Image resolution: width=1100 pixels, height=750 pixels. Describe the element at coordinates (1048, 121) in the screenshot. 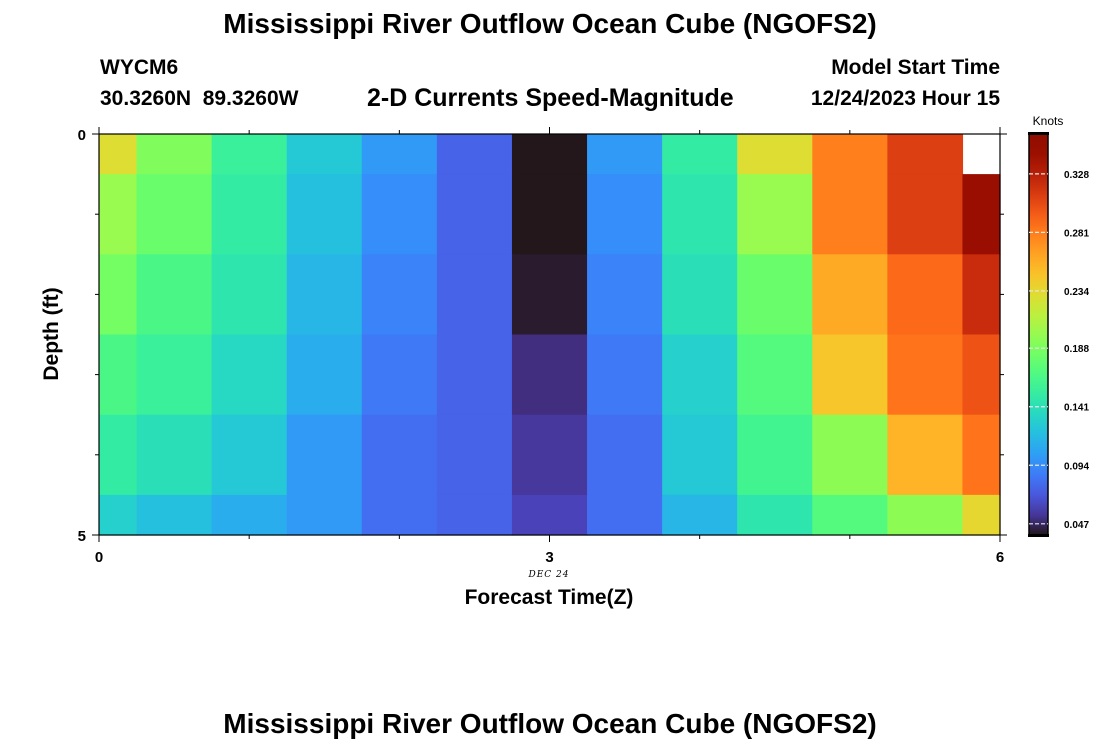

I see `colorbar-title: Knots` at that location.